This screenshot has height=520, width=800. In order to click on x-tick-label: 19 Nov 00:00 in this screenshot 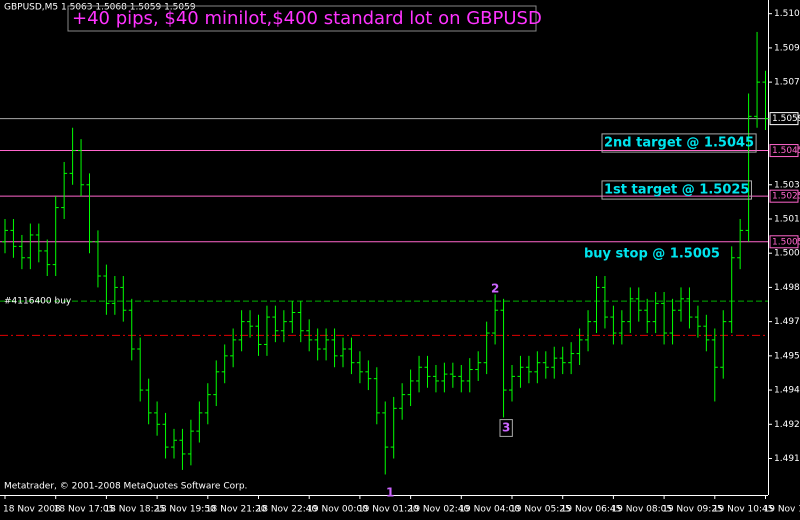, I will do `click(337, 510)`.